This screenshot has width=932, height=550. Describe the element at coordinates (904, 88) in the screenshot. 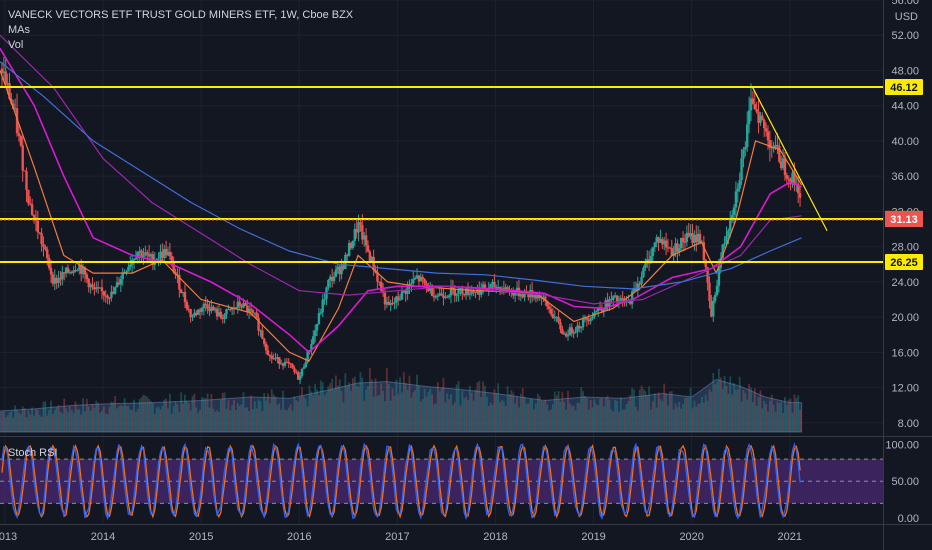

I see `badge-46-12: 46.12` at that location.